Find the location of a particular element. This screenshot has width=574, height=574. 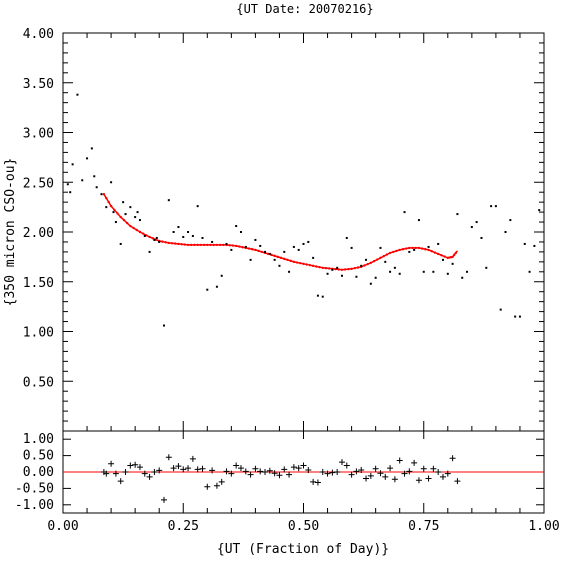

residual-y-ticks: 1.00 0.500.00-0.50 -1.00 is located at coordinates (279, 472).